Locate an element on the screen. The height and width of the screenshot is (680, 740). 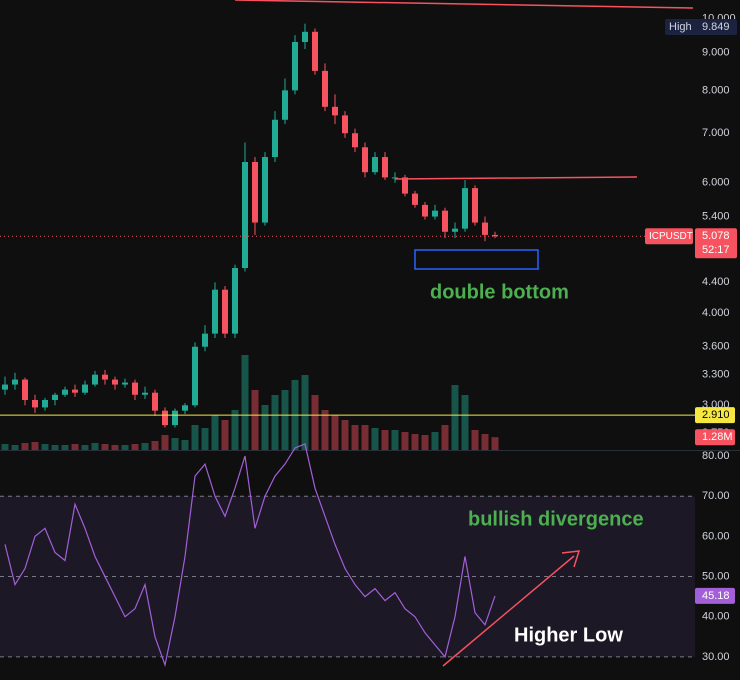
level-badge is located at coordinates (715, 415).